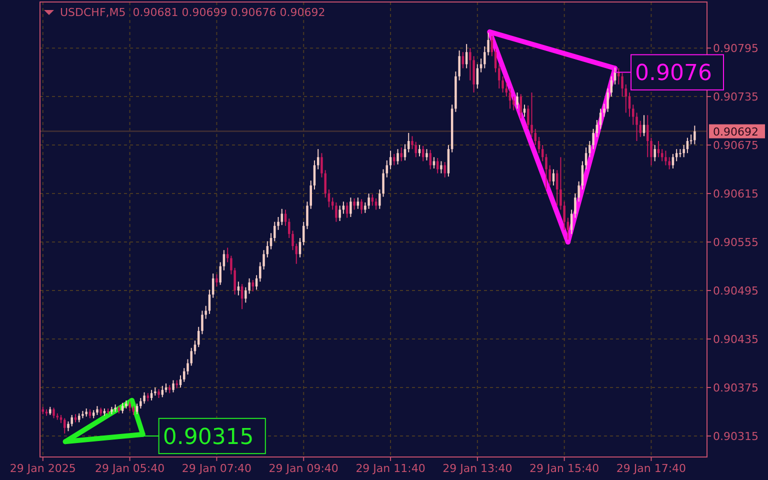 The width and height of the screenshot is (768, 480). I want to click on y-tick-label: 0.90615, so click(735, 194).